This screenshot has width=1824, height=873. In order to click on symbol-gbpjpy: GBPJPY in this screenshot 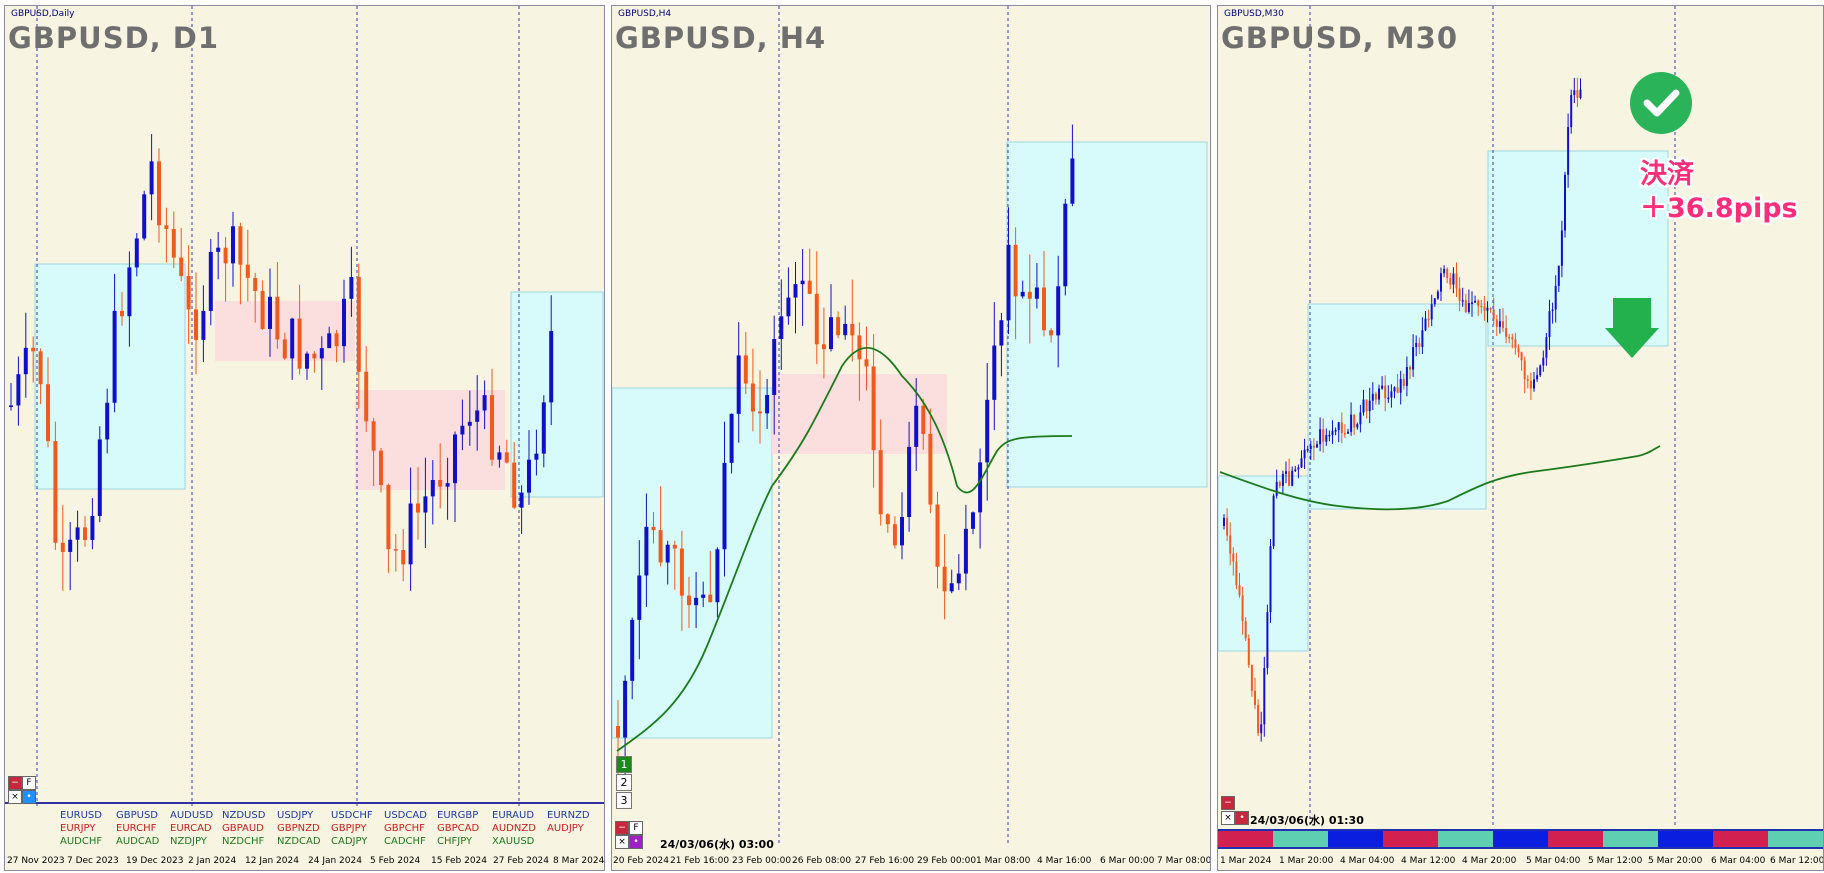, I will do `click(349, 828)`.